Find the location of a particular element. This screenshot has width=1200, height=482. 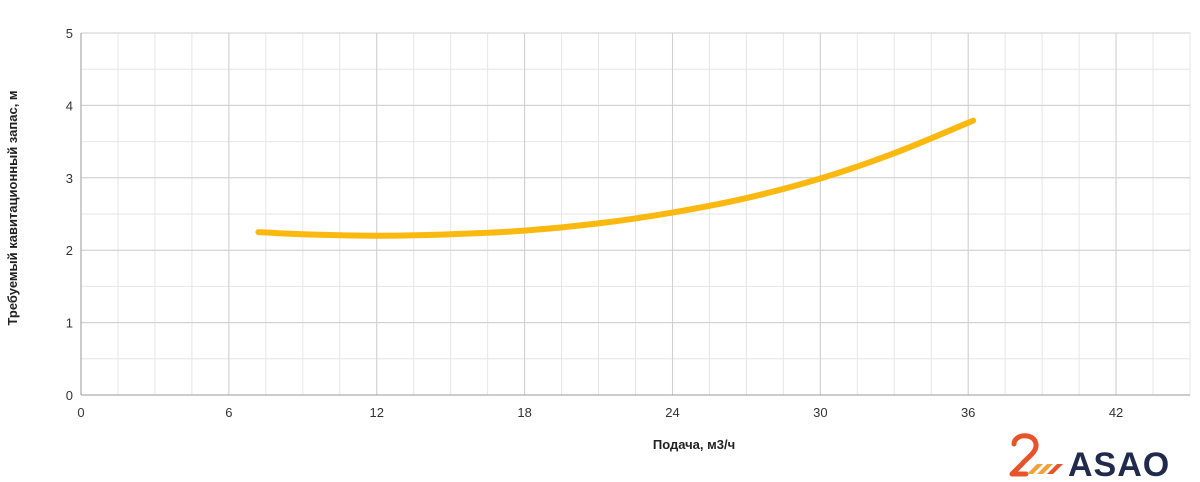

x-tick-label: 12 is located at coordinates (376, 412).